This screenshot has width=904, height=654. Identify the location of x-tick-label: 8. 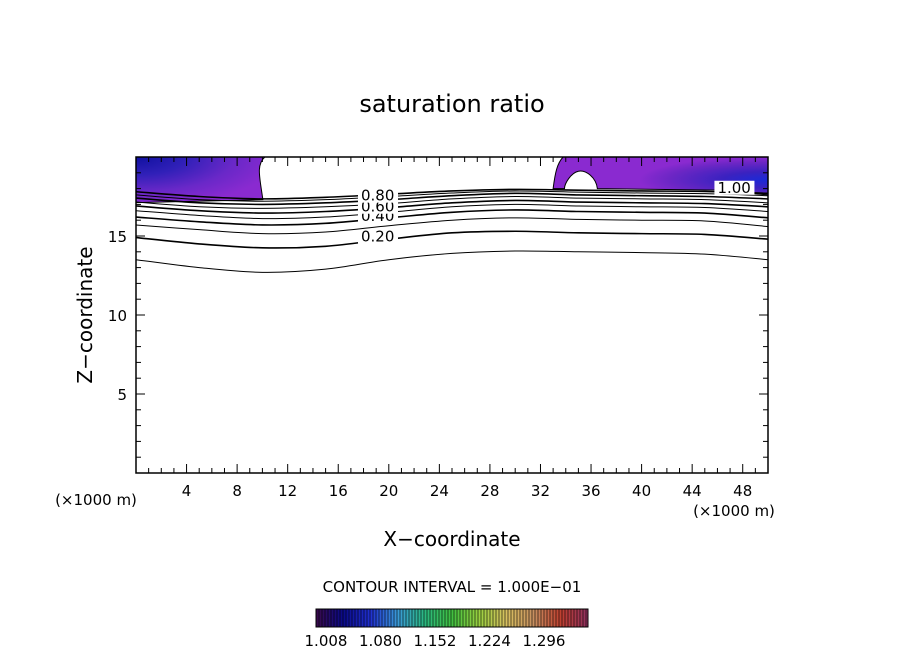
(237, 491).